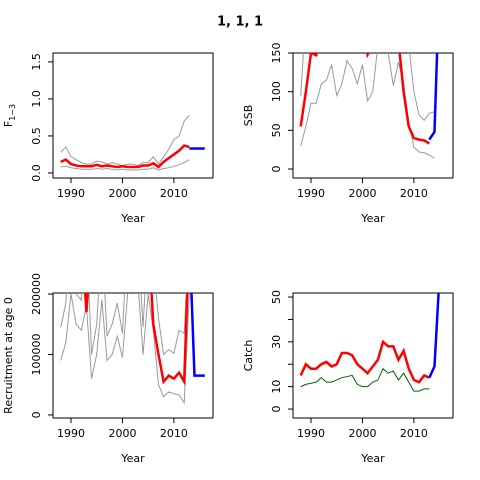 The height and width of the screenshot is (480, 480). I want to click on y-tick-label: 100, so click(276, 91).